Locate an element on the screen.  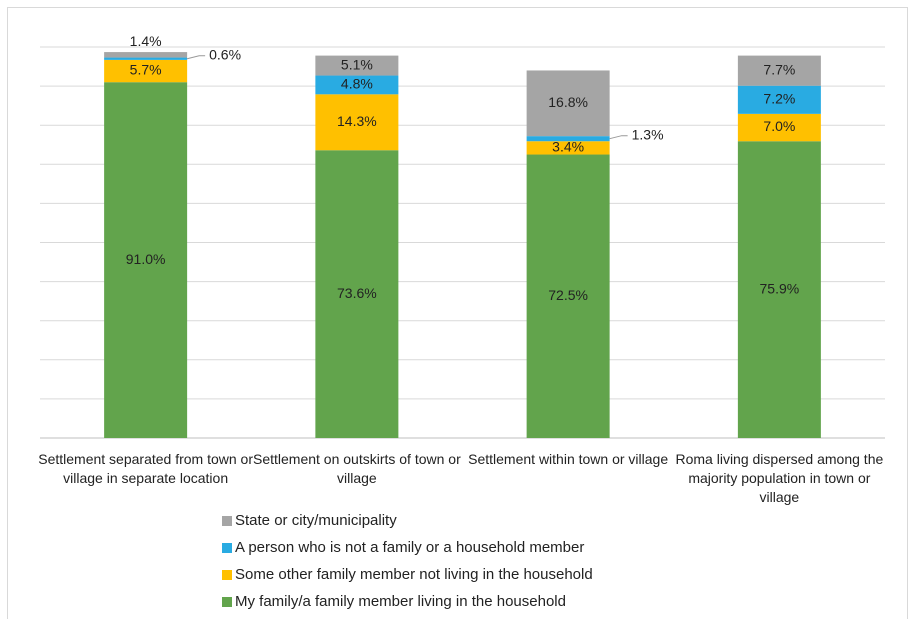
data-label: 4.8% is located at coordinates (357, 84).